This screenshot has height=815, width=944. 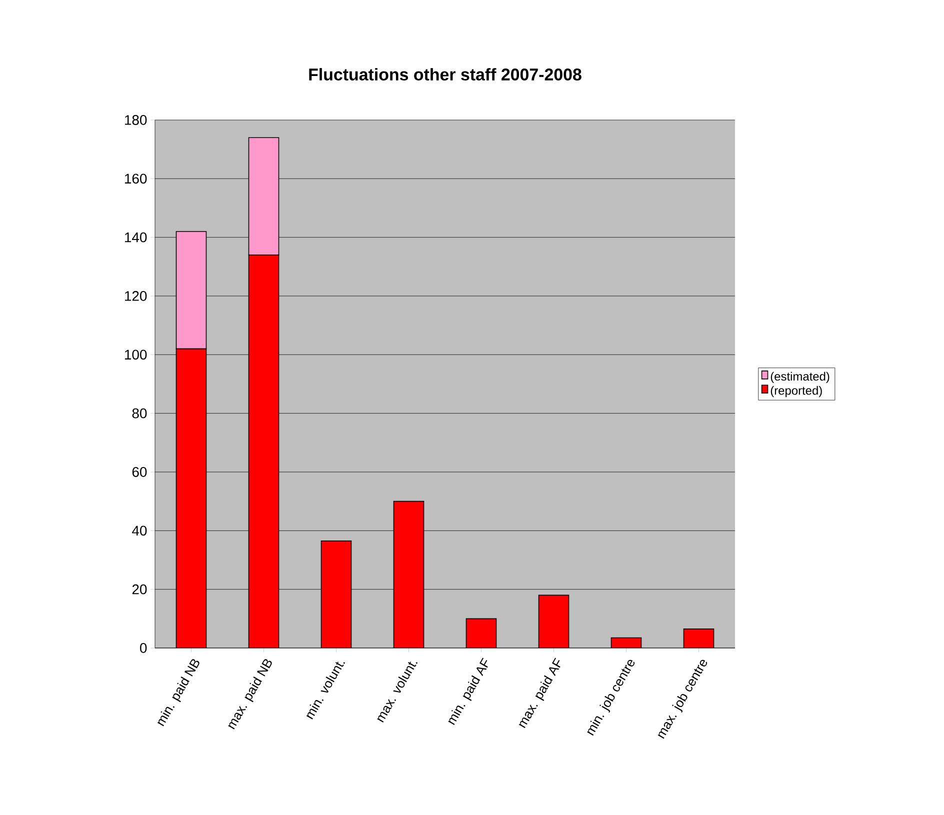 I want to click on y-tick-label: 20, so click(x=139, y=589).